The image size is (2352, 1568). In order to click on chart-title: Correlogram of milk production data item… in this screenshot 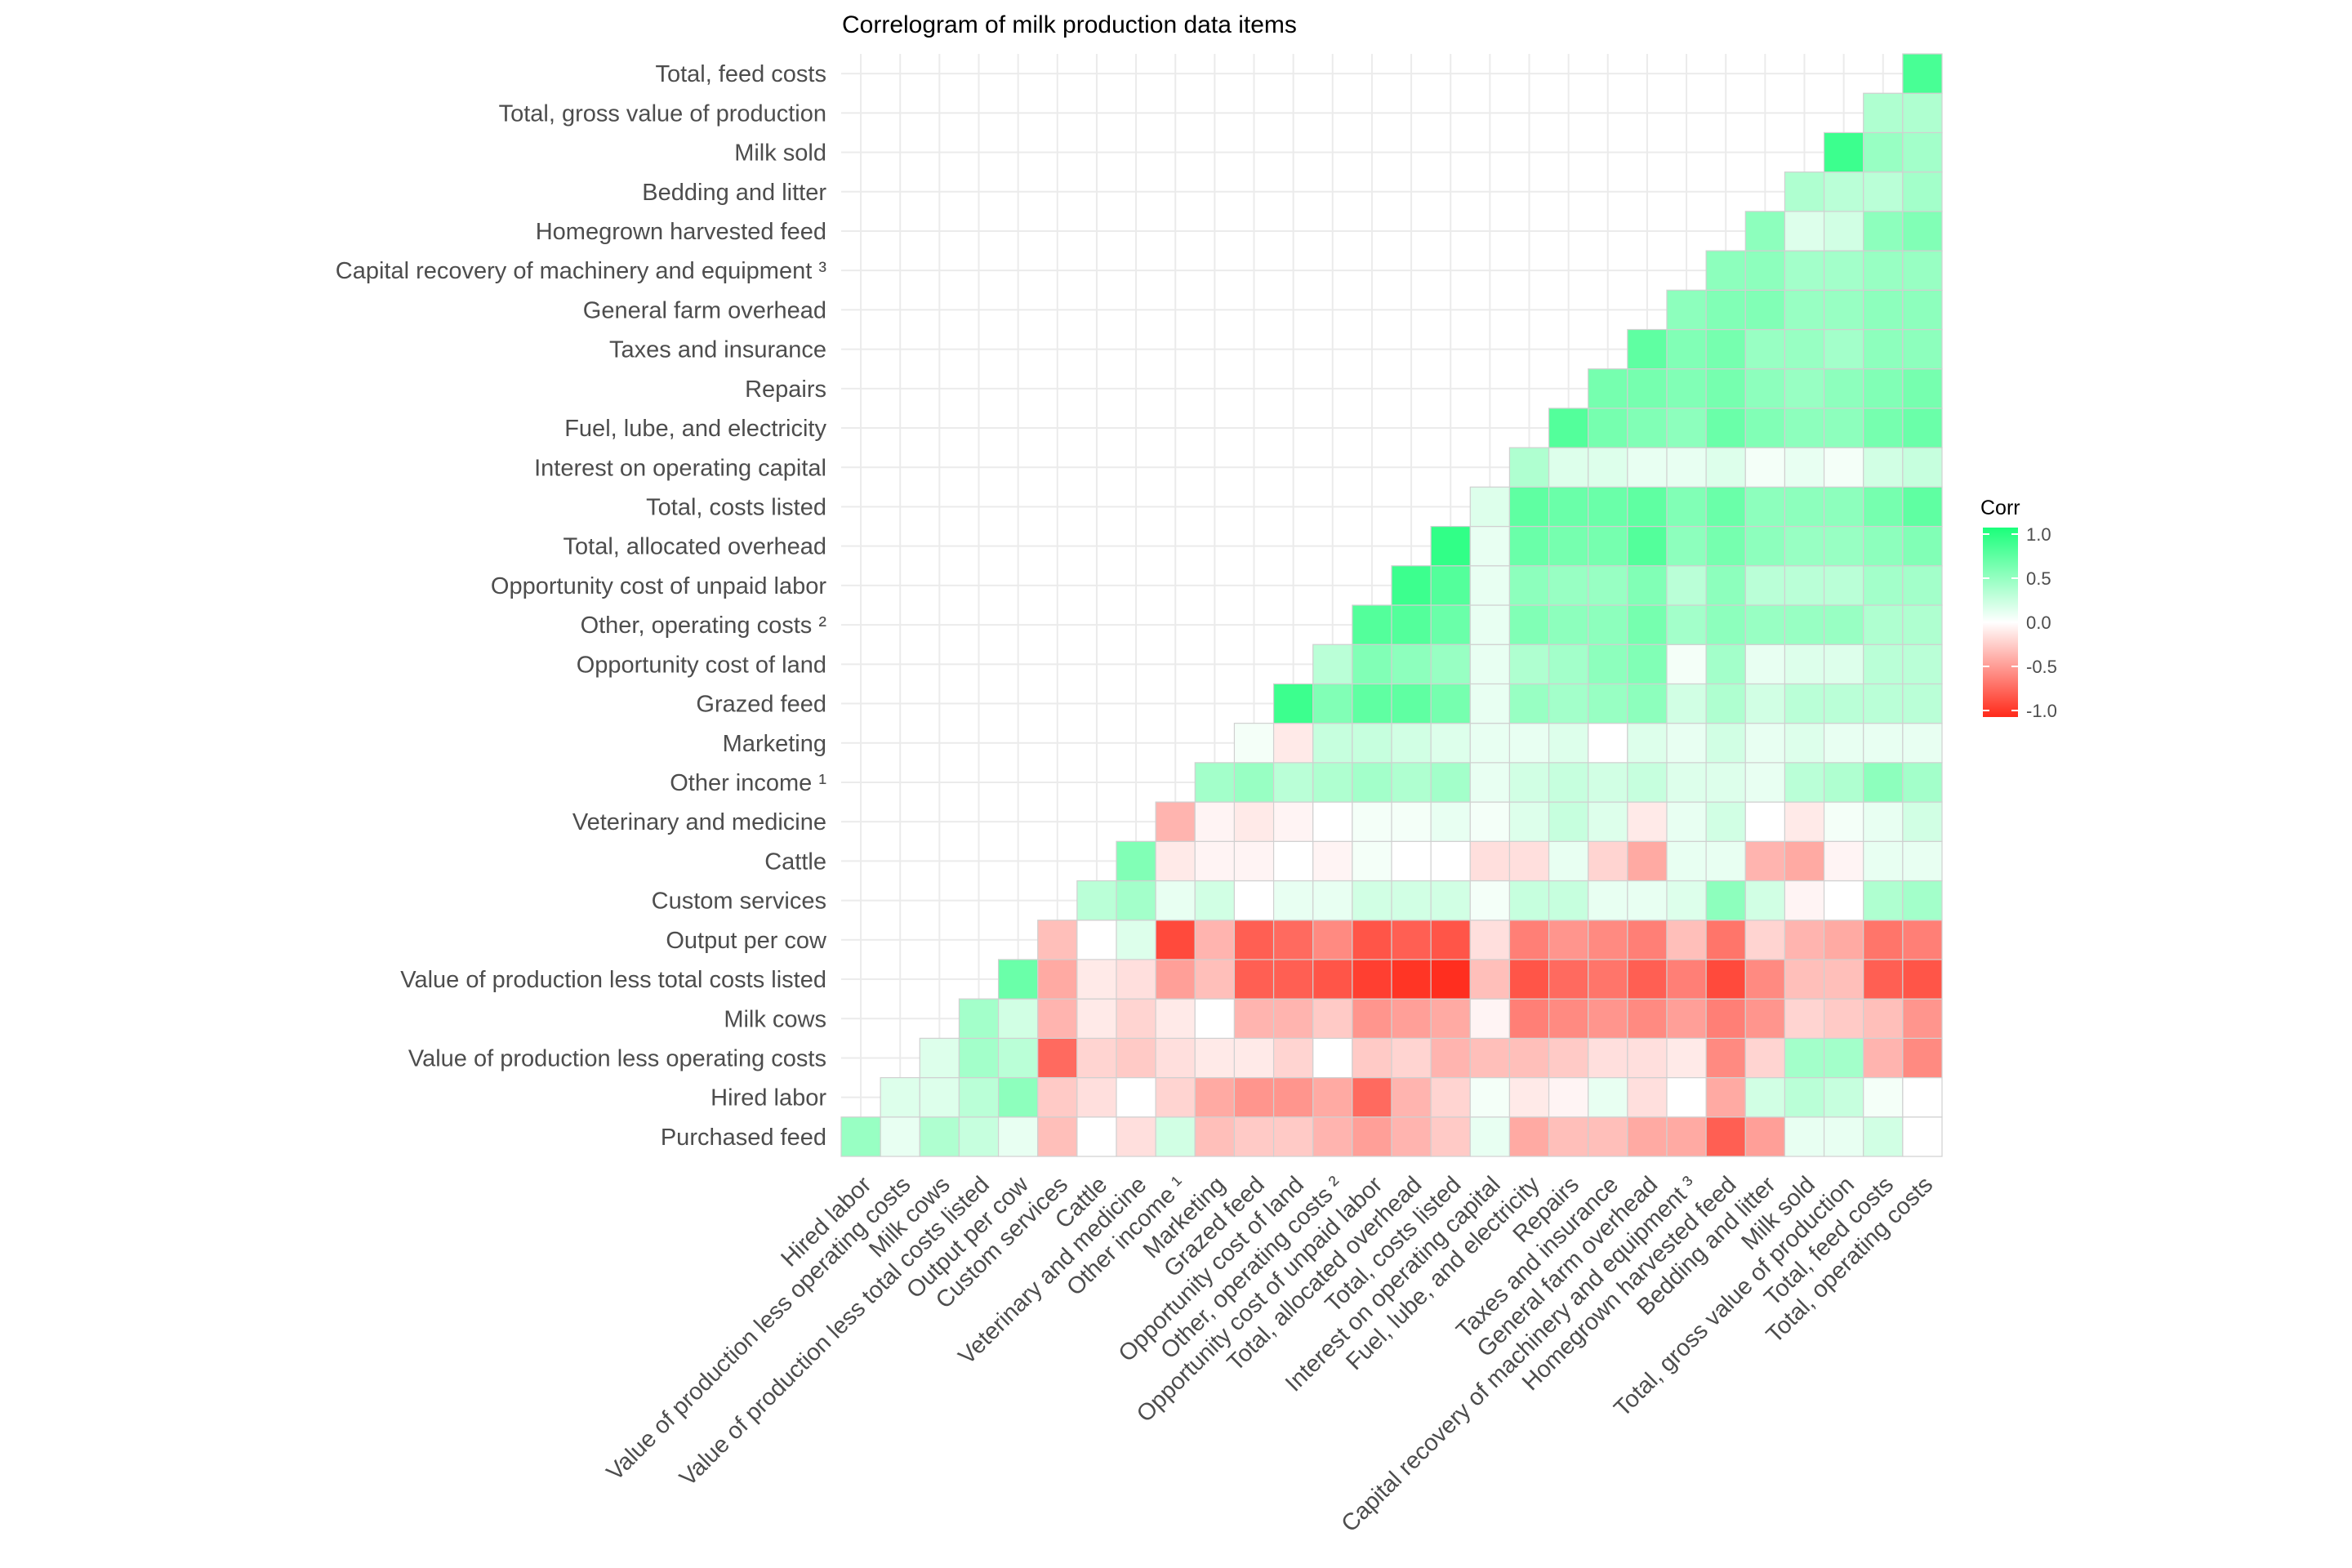, I will do `click(1069, 24)`.